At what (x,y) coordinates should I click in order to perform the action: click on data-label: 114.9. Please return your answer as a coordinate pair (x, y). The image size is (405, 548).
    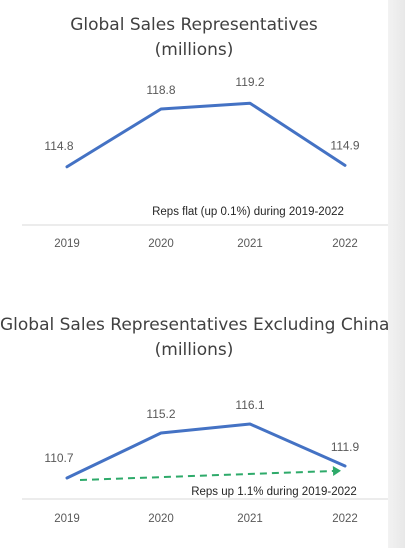
    Looking at the image, I should click on (344, 145).